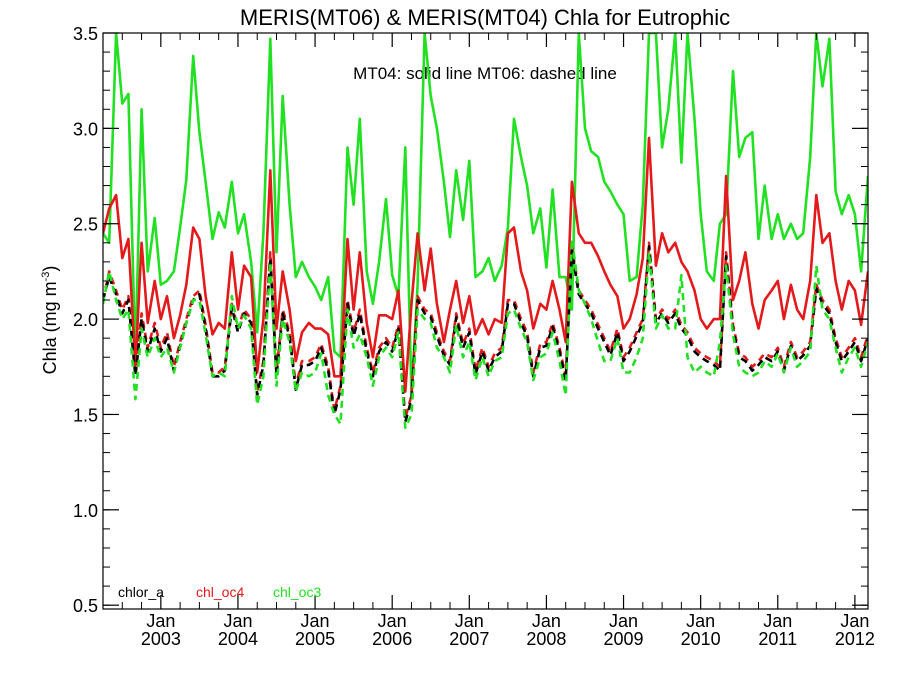 The width and height of the screenshot is (900, 675). Describe the element at coordinates (855, 639) in the screenshot. I see `x-tick-label-year: 2012` at that location.